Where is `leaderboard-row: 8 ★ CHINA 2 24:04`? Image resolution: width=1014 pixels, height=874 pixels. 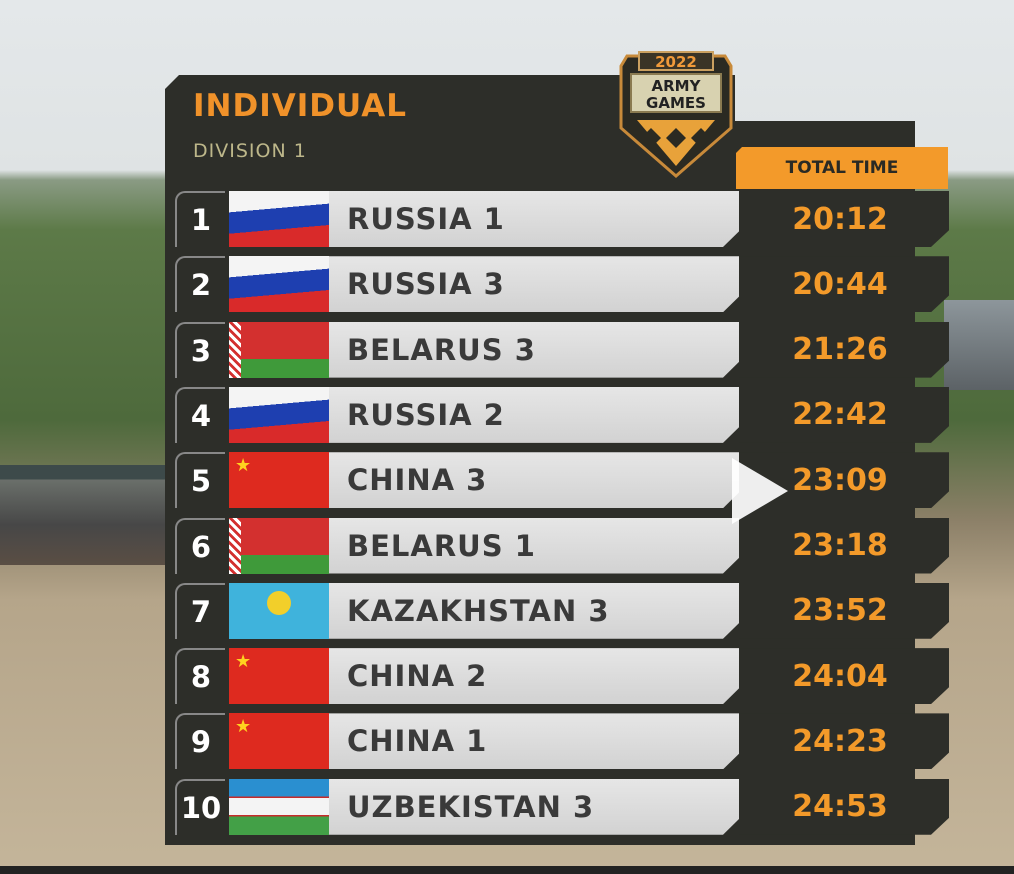
leaderboard-row: 8 ★ CHINA 2 24:04 is located at coordinates (560, 676).